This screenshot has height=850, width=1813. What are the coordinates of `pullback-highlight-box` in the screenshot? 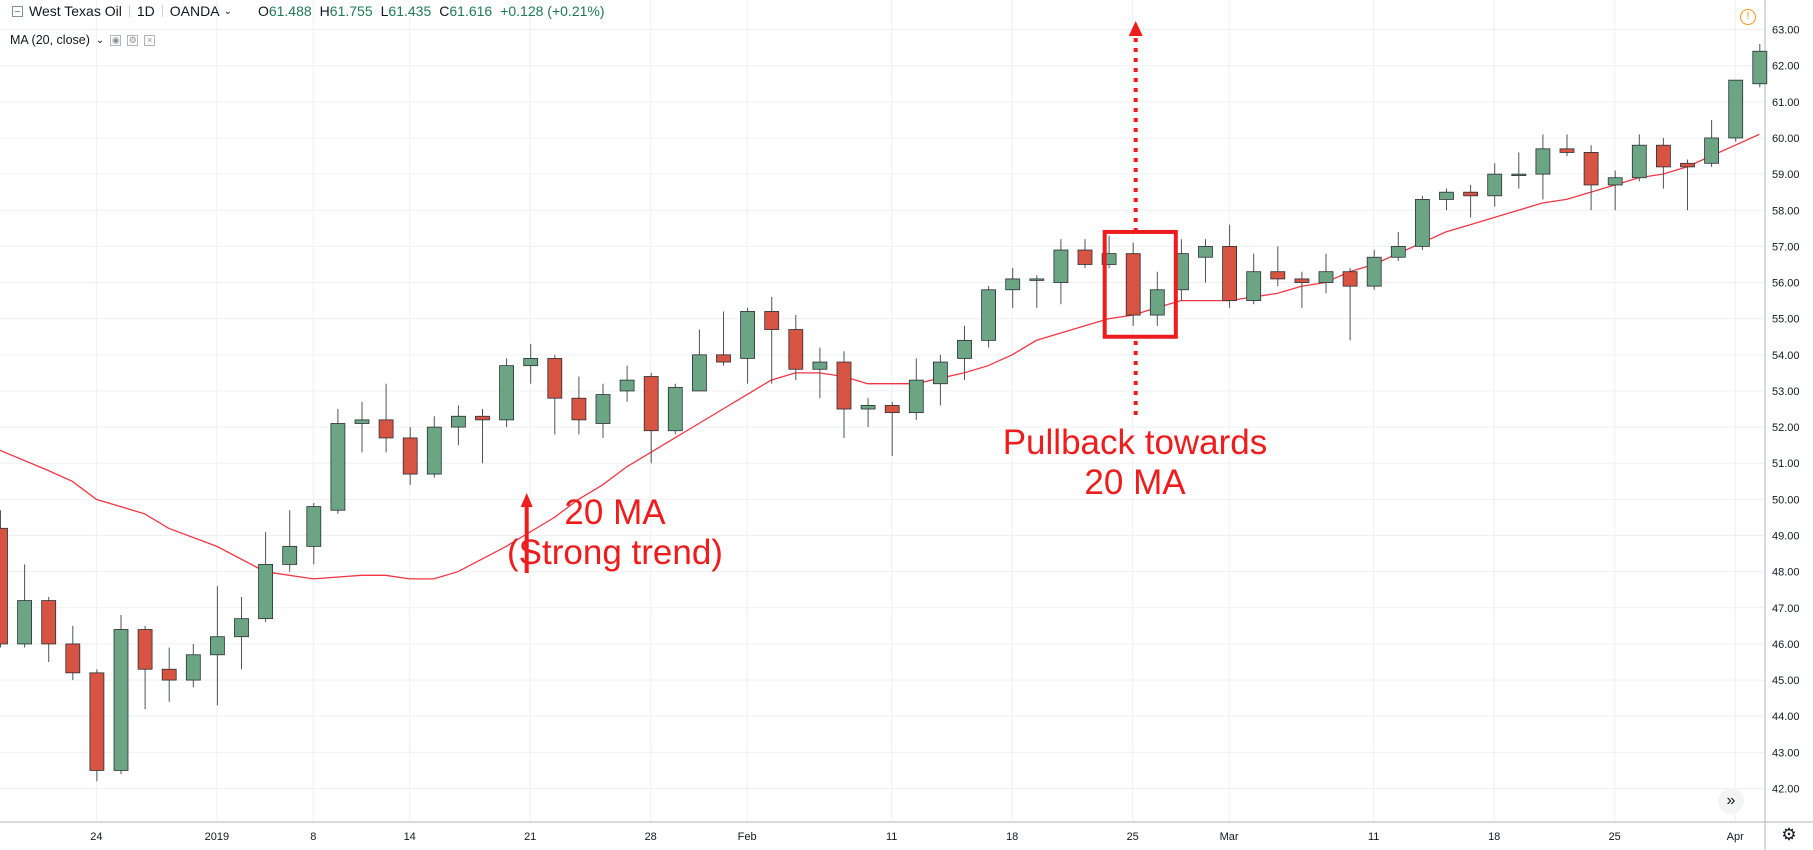 It's located at (1140, 284).